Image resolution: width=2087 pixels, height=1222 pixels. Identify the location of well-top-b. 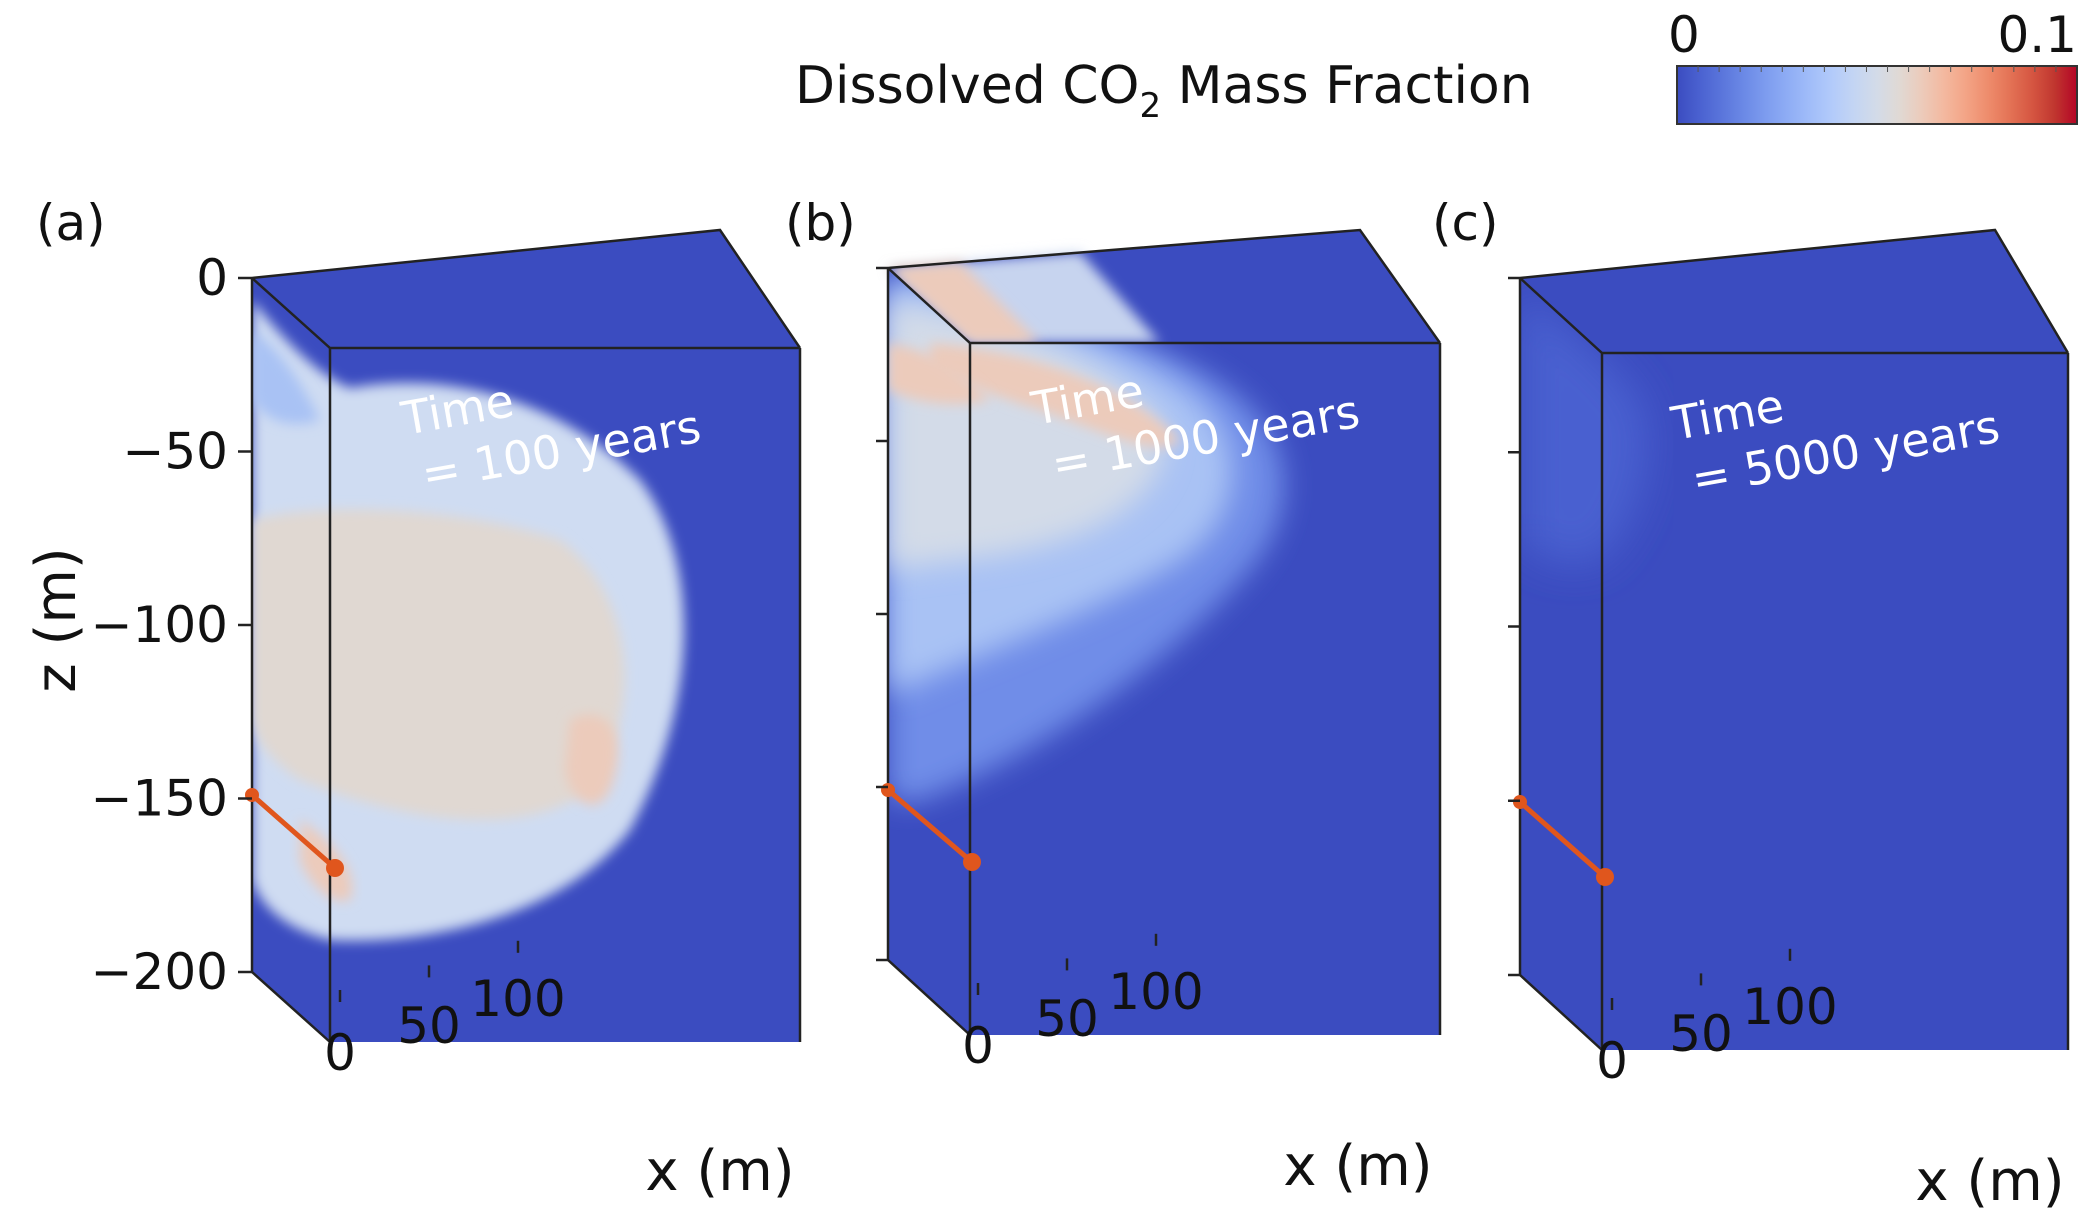
(888, 790).